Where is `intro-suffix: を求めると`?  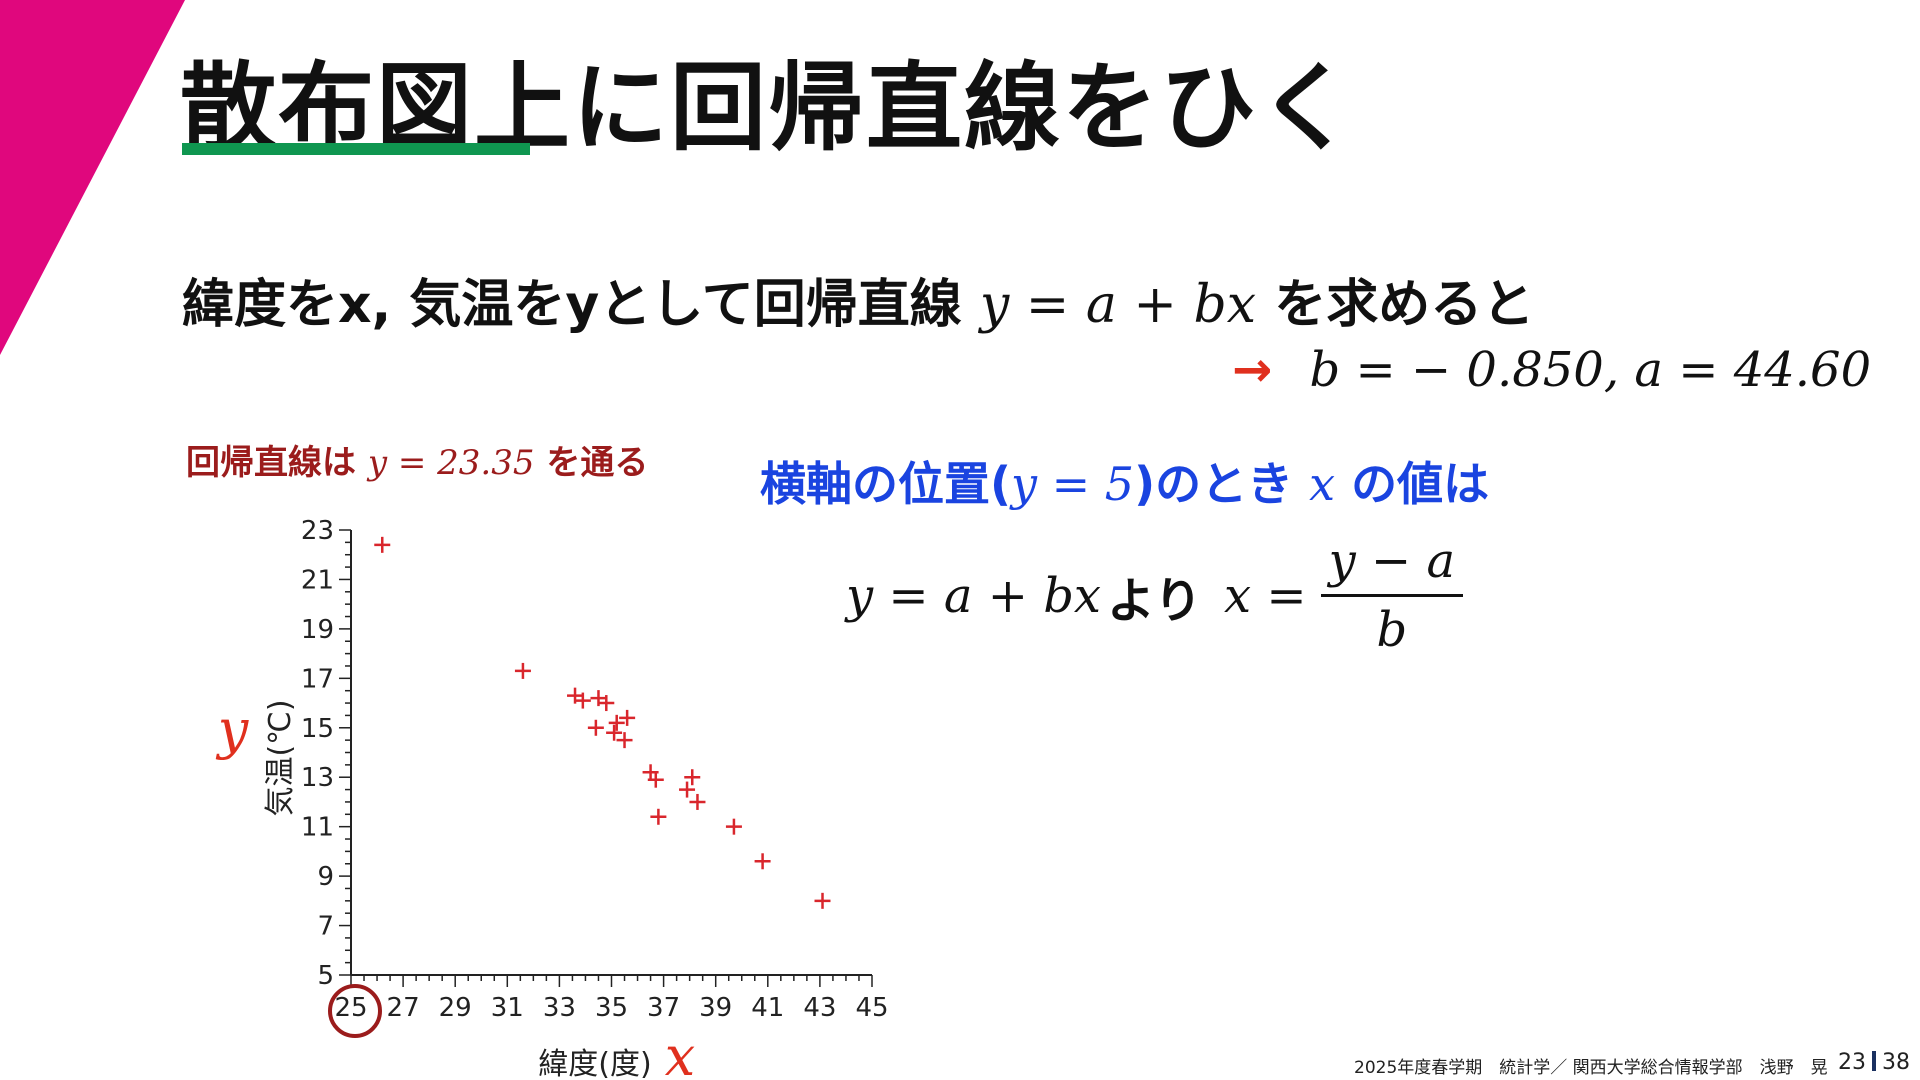
intro-suffix: を求めると is located at coordinates (1404, 305).